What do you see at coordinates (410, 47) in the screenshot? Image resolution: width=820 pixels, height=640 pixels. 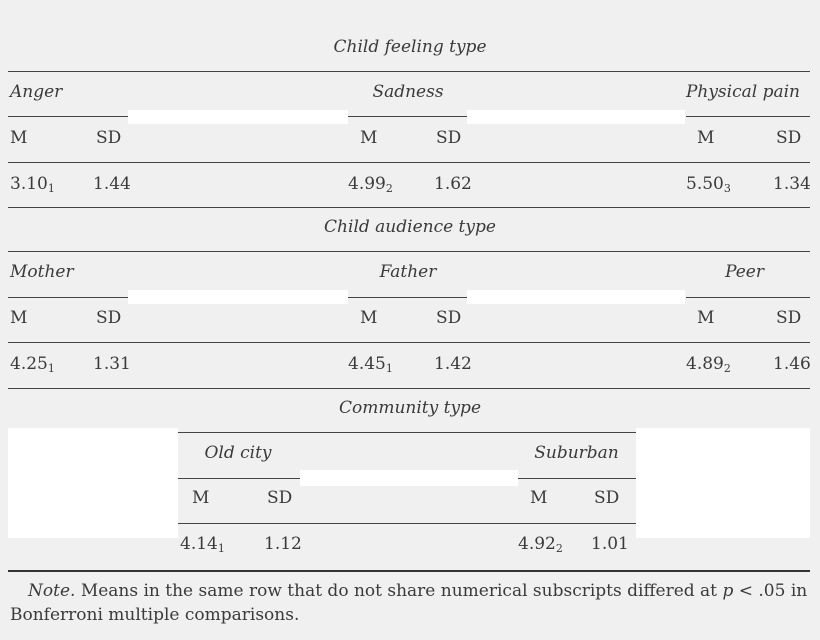 I see `section-title: Child feeling type` at bounding box center [410, 47].